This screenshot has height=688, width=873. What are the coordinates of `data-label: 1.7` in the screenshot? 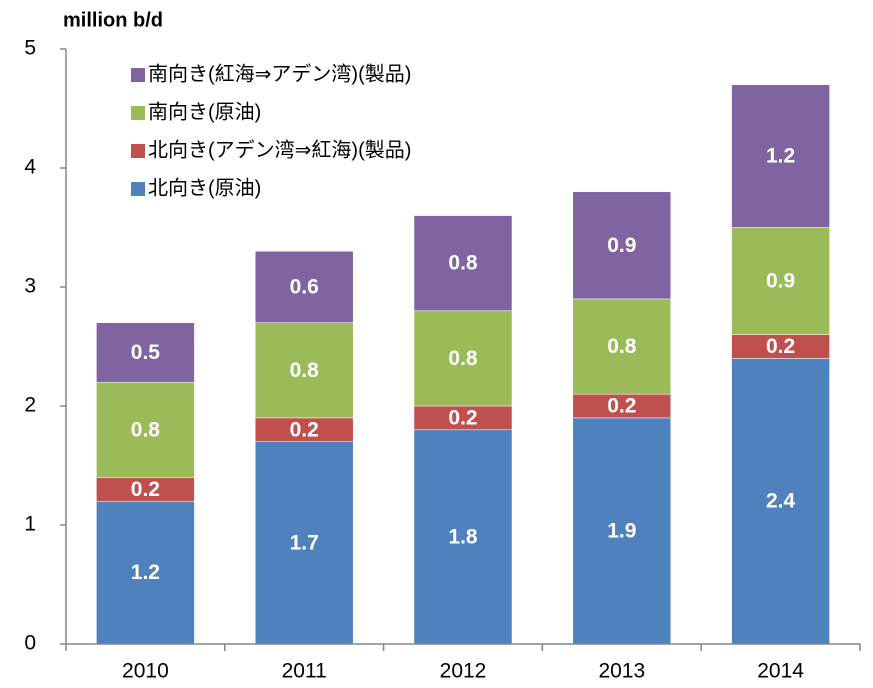 It's located at (304, 542).